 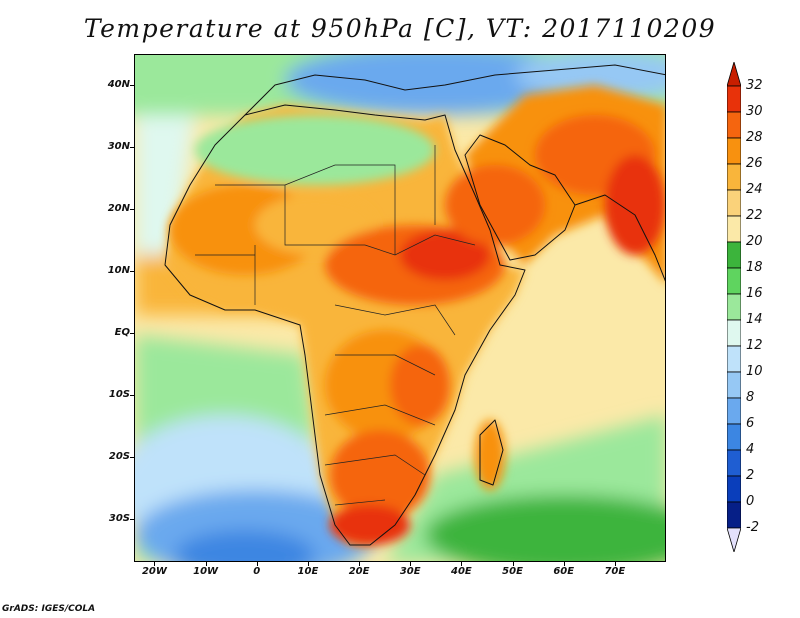 I want to click on field-madagascar, so click(x=490, y=455).